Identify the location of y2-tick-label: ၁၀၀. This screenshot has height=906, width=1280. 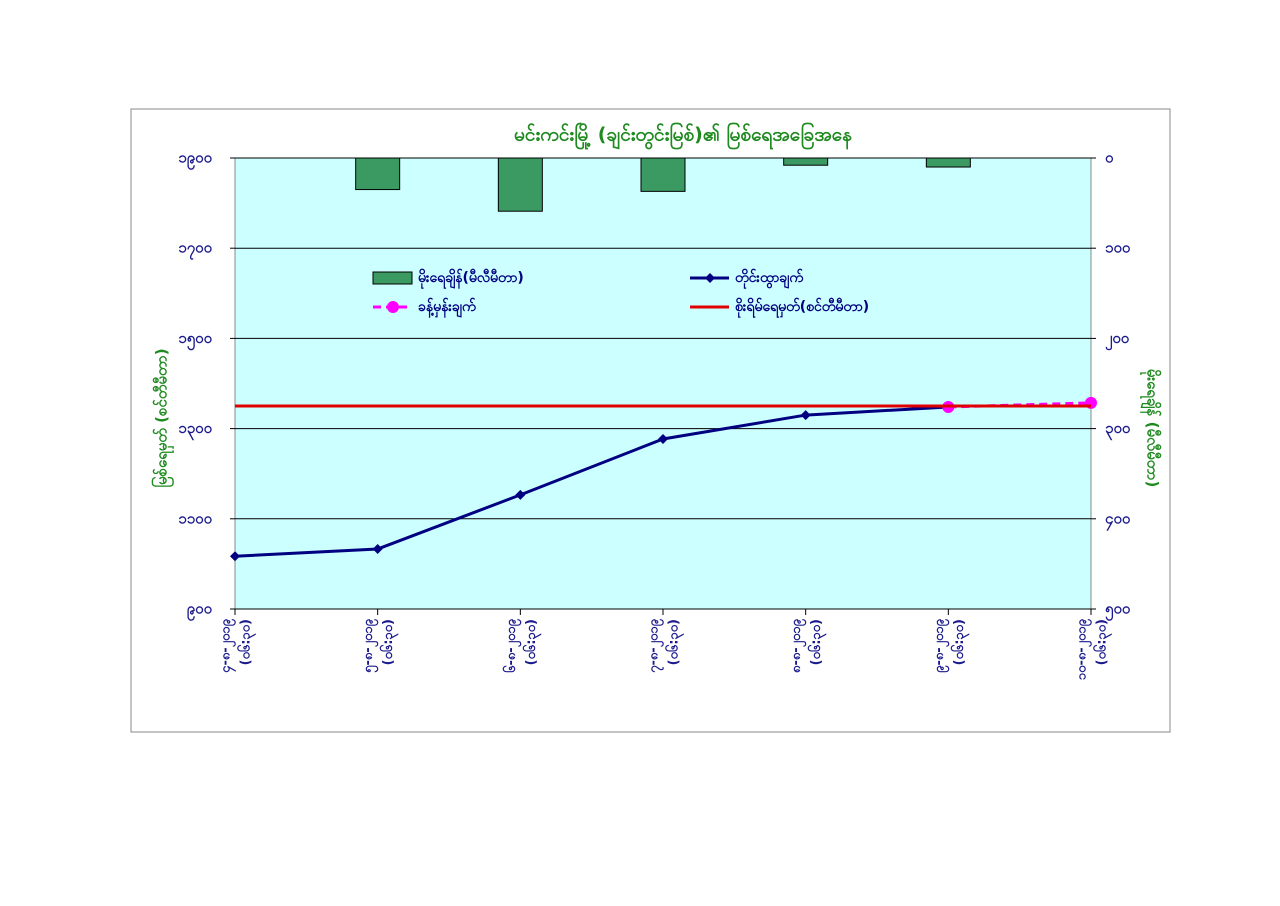
(1118, 248).